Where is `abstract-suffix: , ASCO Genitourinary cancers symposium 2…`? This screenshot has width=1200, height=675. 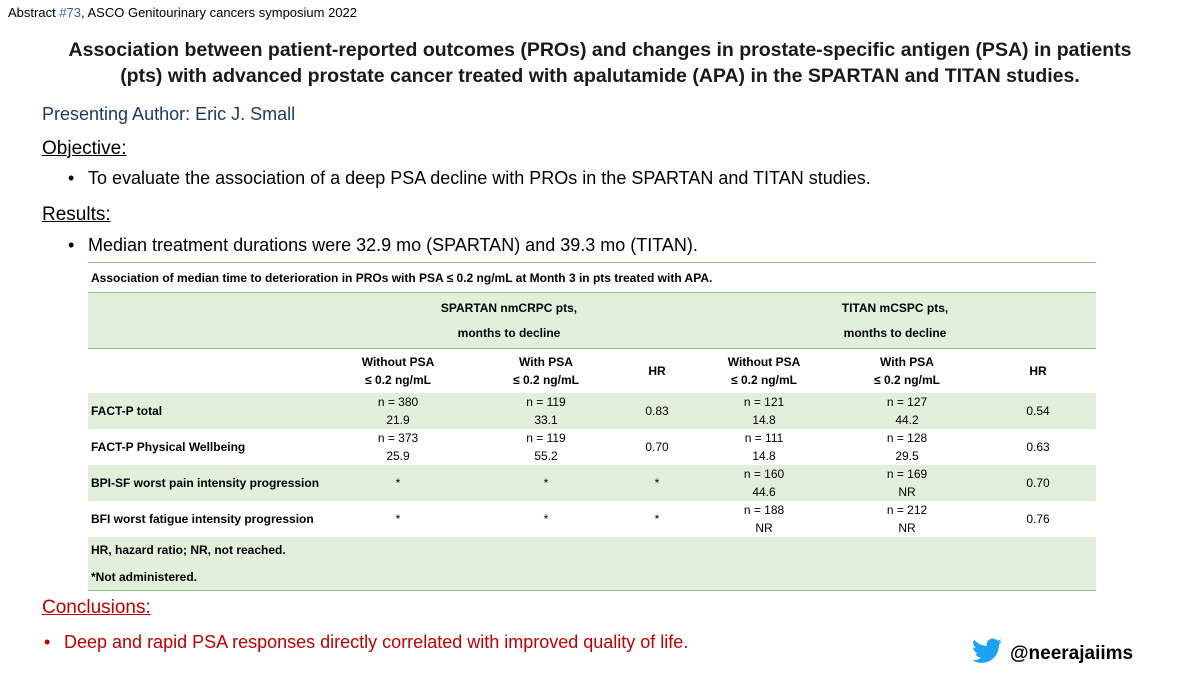 abstract-suffix: , ASCO Genitourinary cancers symposium 2… is located at coordinates (219, 12).